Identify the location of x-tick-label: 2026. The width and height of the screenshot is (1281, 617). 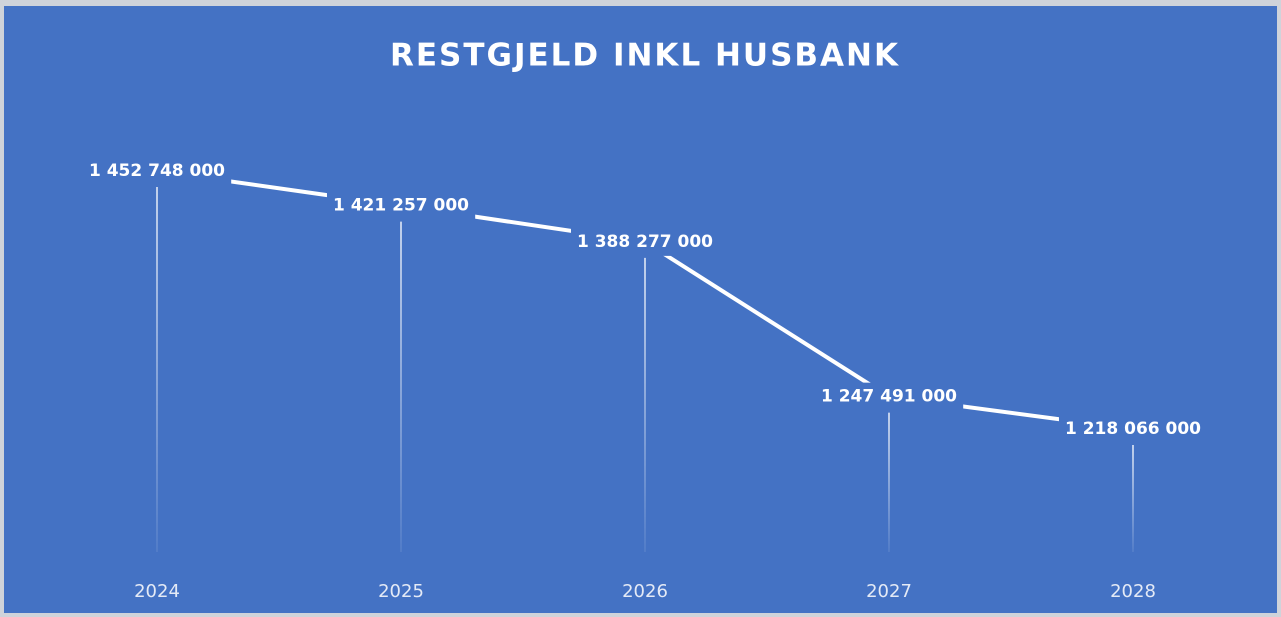
(645, 591).